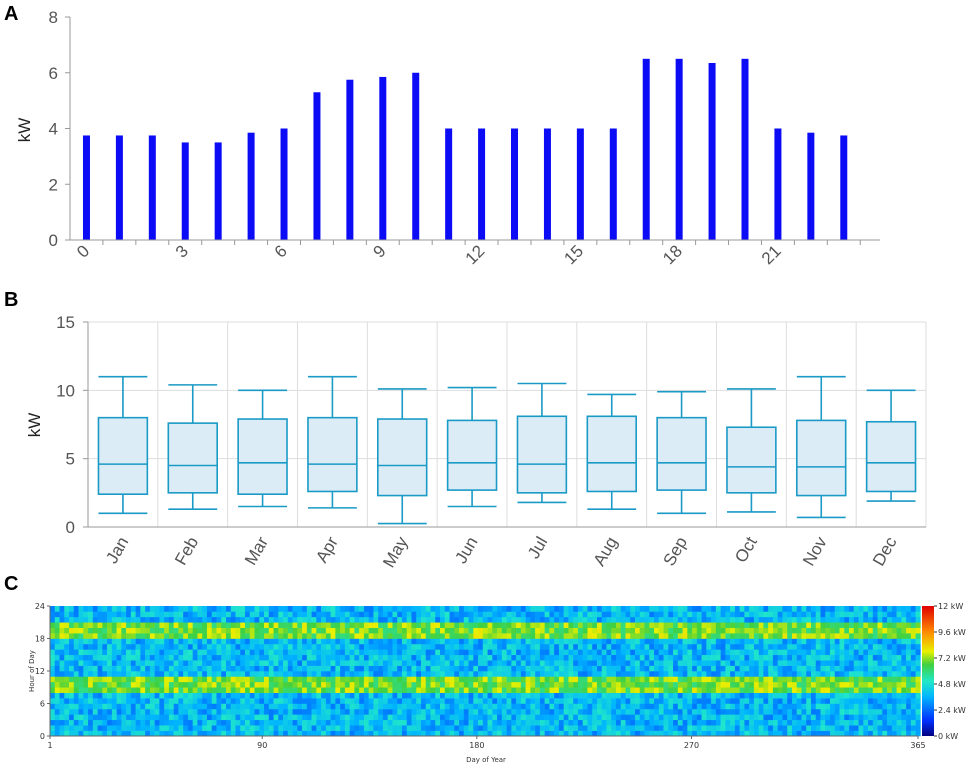  What do you see at coordinates (672, 254) in the screenshot?
I see `x-tick-label: 18` at bounding box center [672, 254].